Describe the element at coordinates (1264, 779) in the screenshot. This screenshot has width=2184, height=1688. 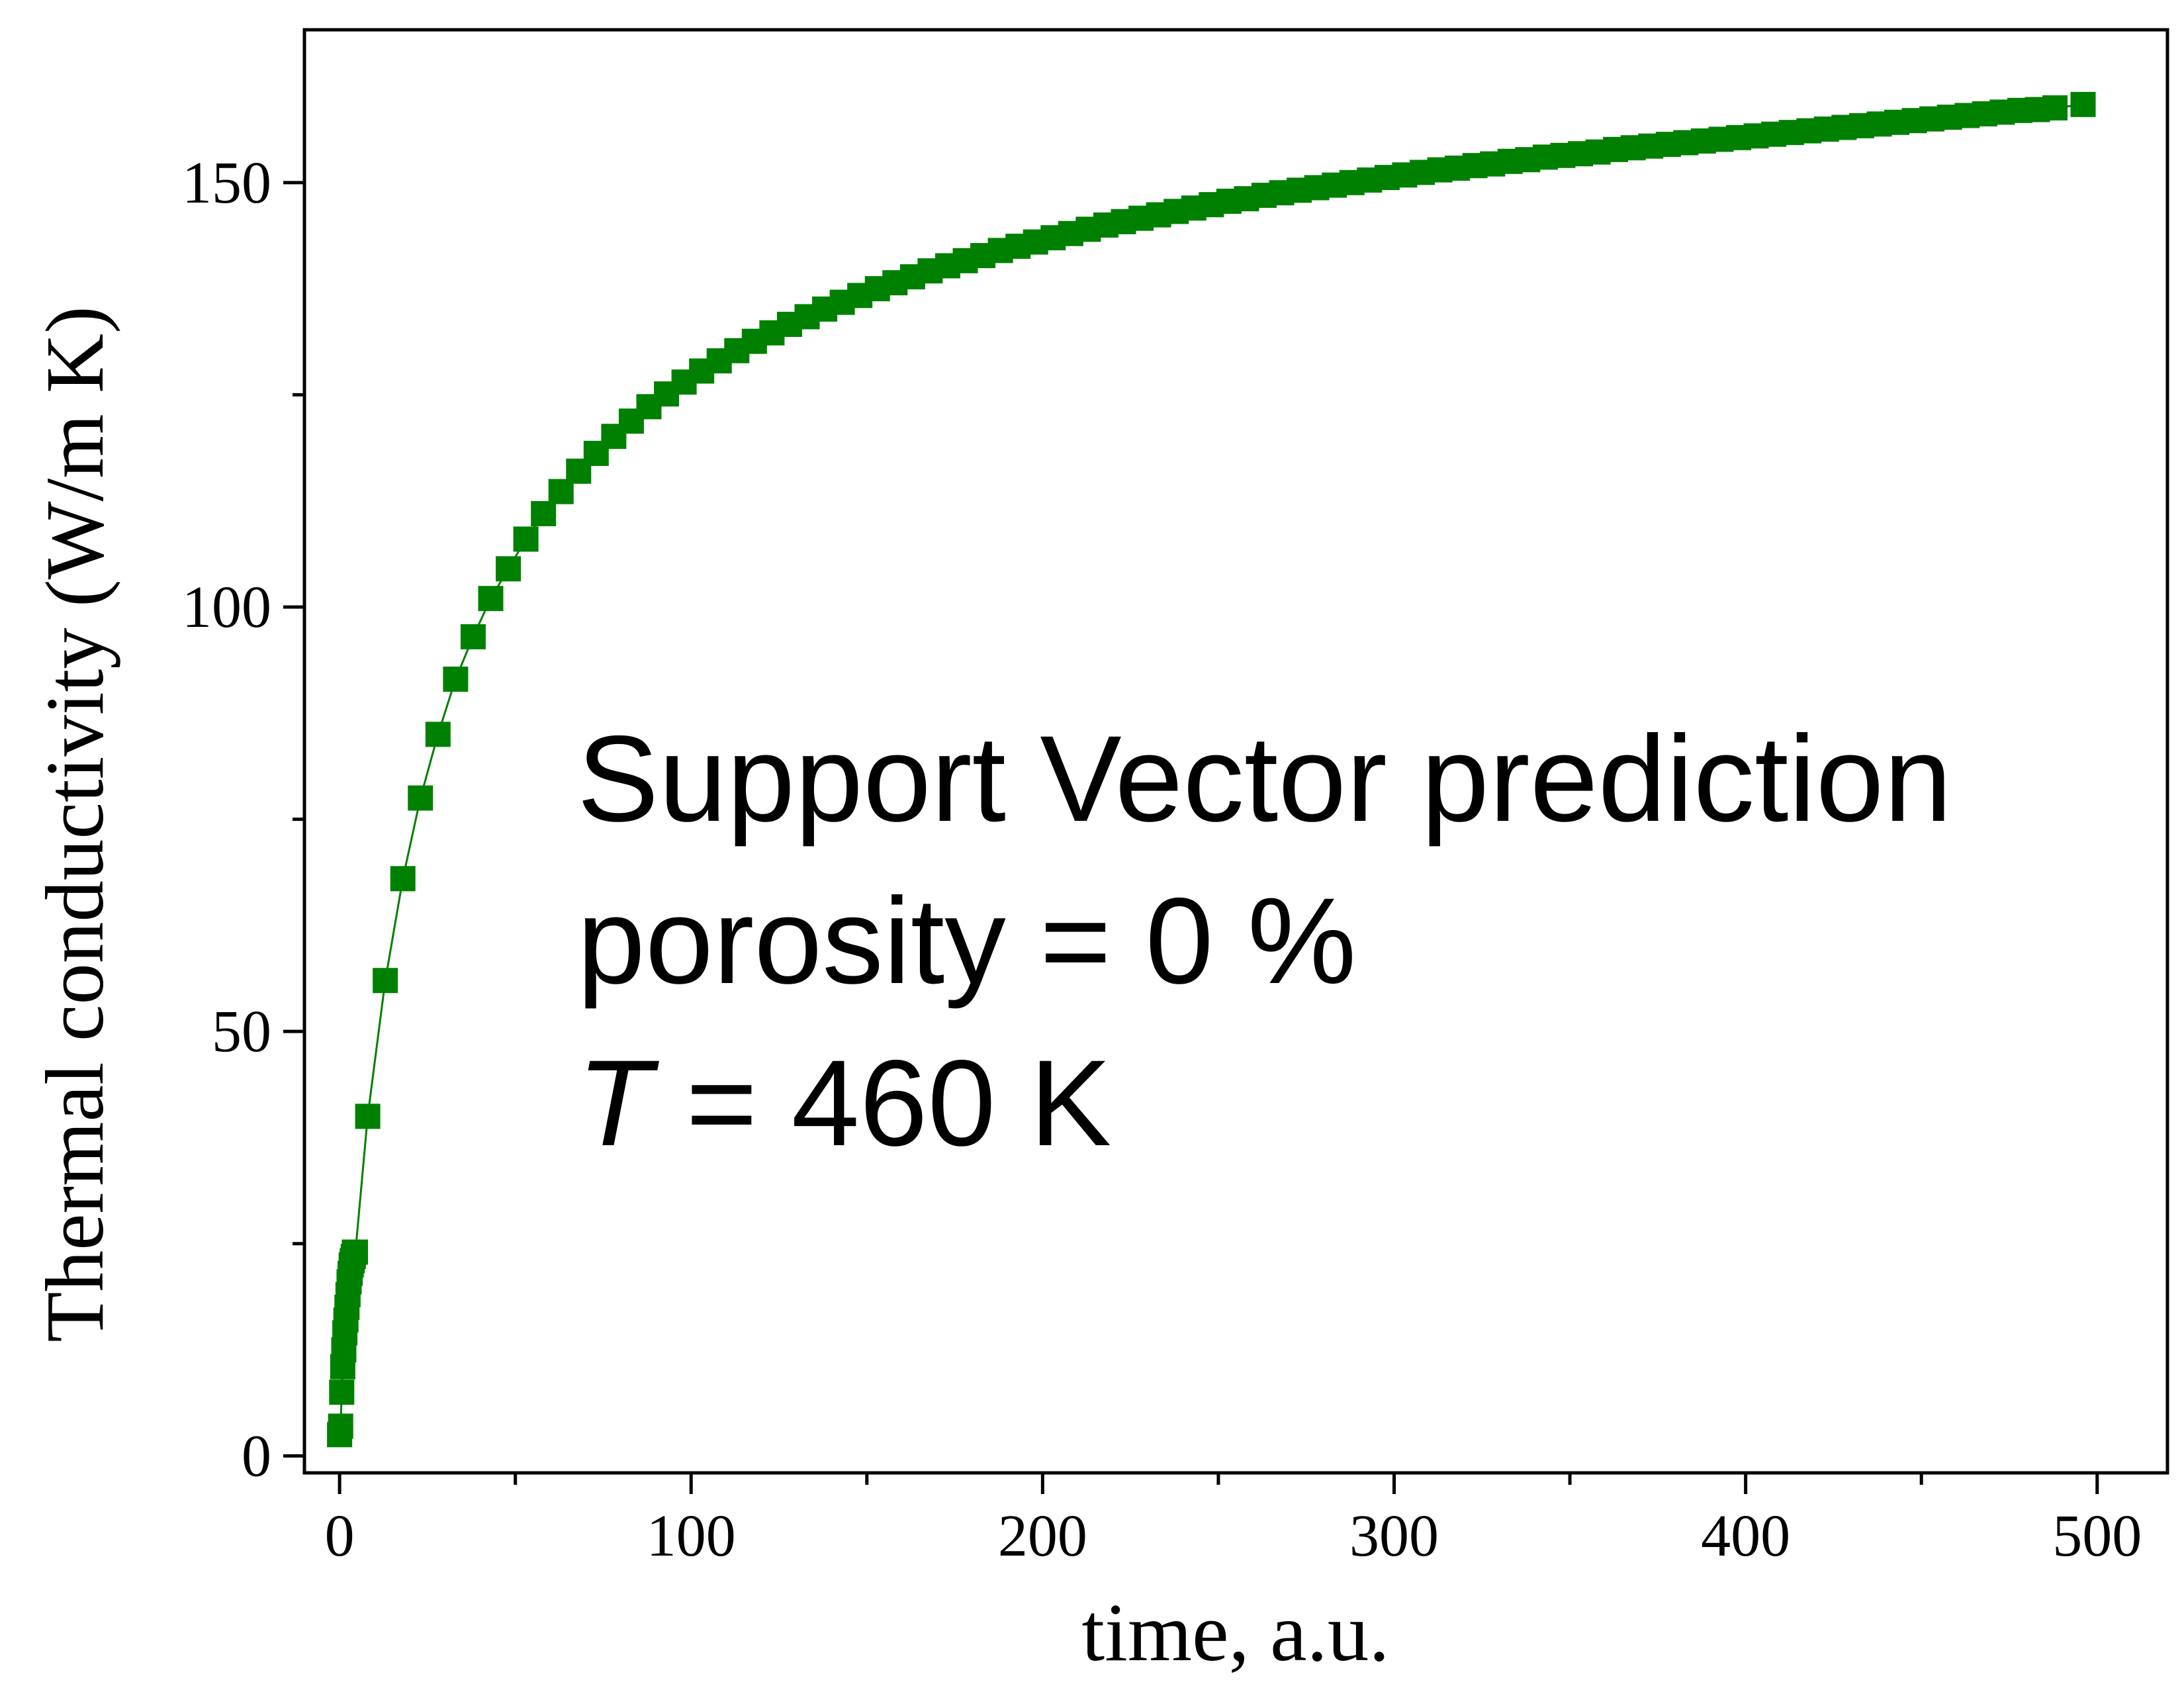
I see `annotation-model: Support Vector prediction` at that location.